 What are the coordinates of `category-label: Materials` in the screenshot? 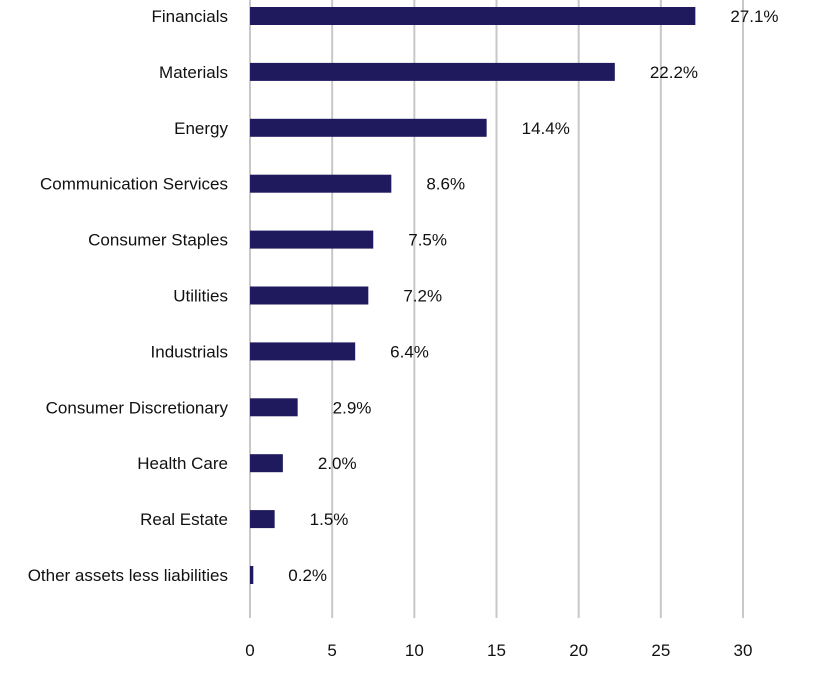 It's located at (193, 72).